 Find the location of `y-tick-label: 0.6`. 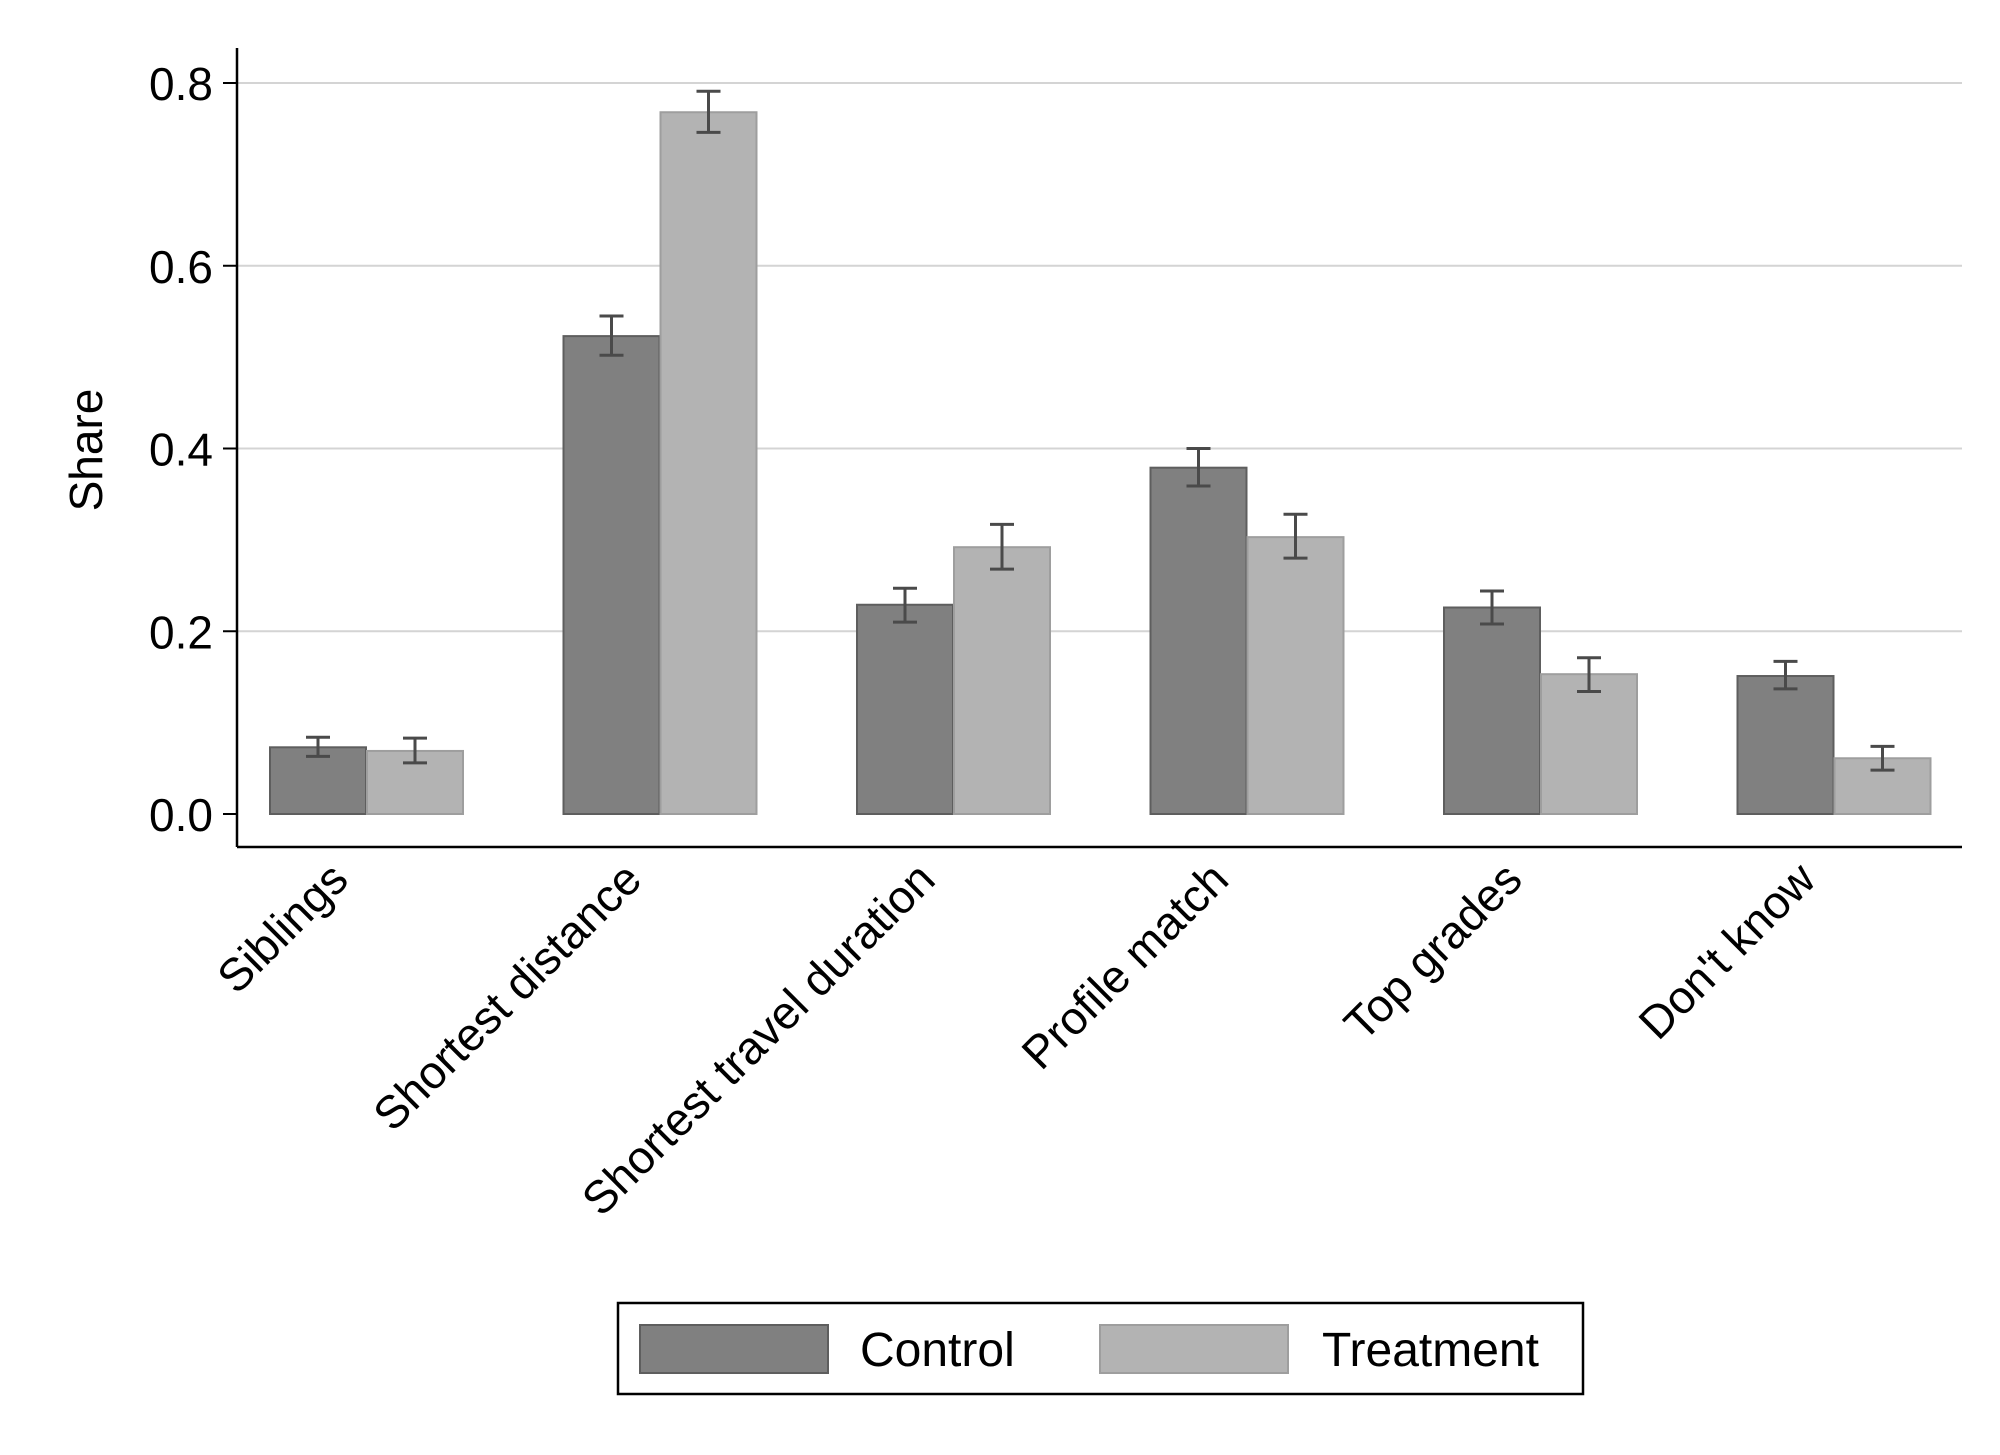

y-tick-label: 0.6 is located at coordinates (181, 267).